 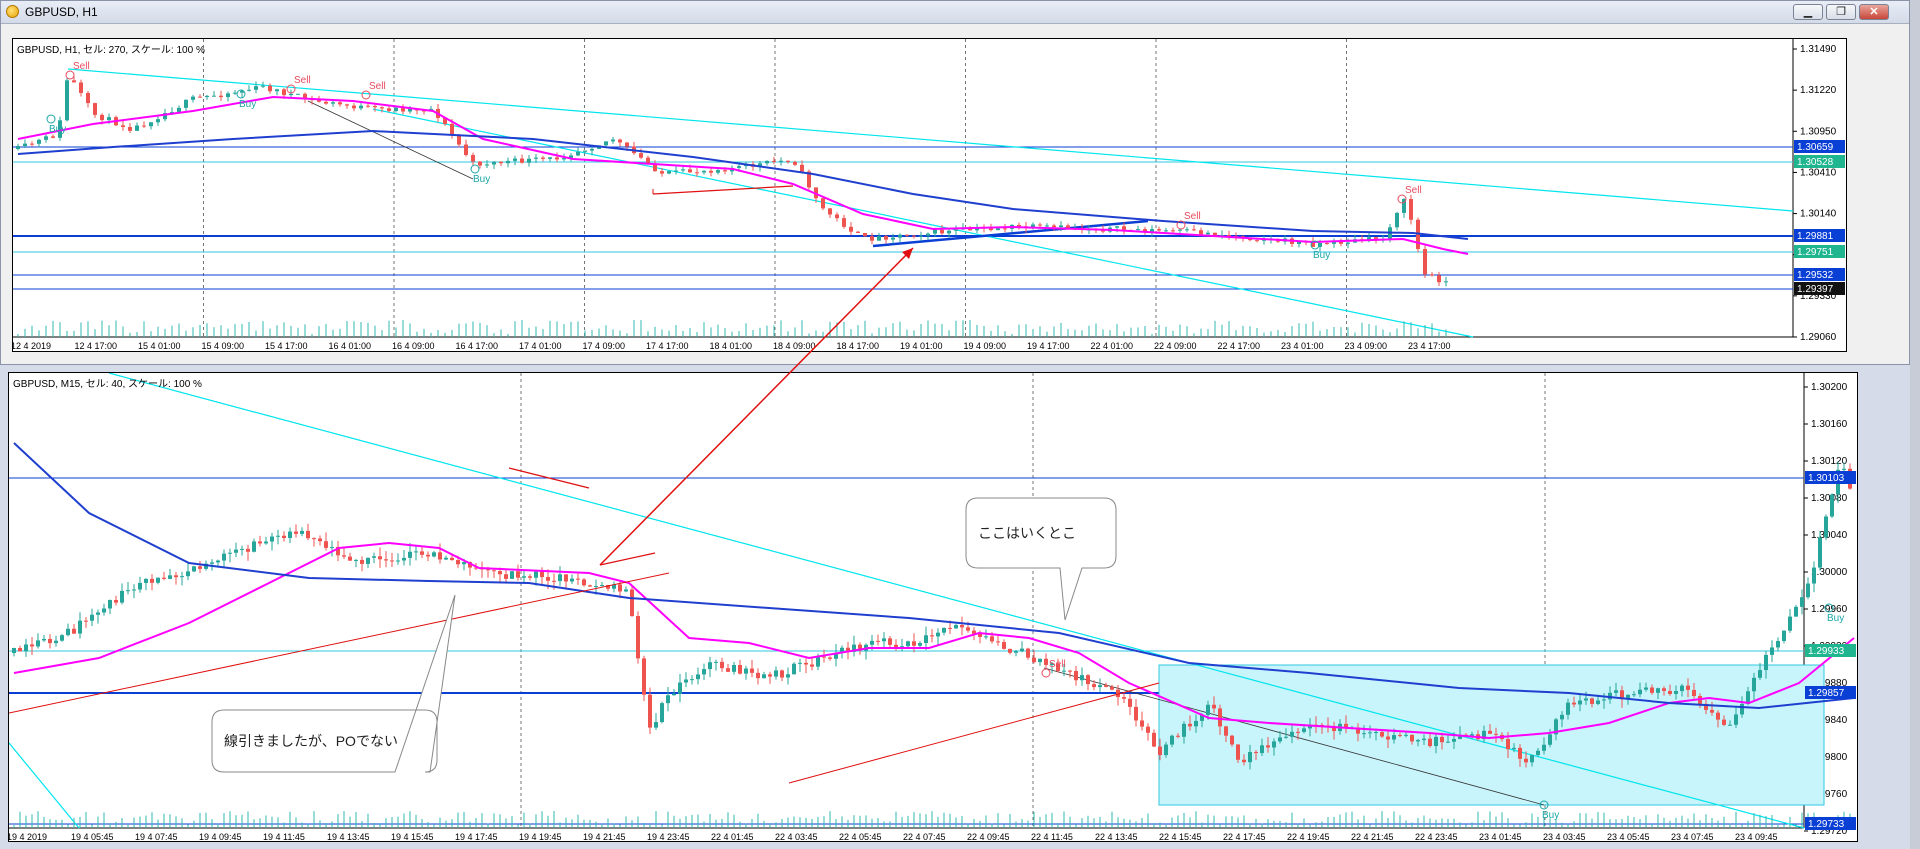 I want to click on window-titlebar: GBPUSD, H1 ▁ ❐ ✕, so click(x=955, y=12).